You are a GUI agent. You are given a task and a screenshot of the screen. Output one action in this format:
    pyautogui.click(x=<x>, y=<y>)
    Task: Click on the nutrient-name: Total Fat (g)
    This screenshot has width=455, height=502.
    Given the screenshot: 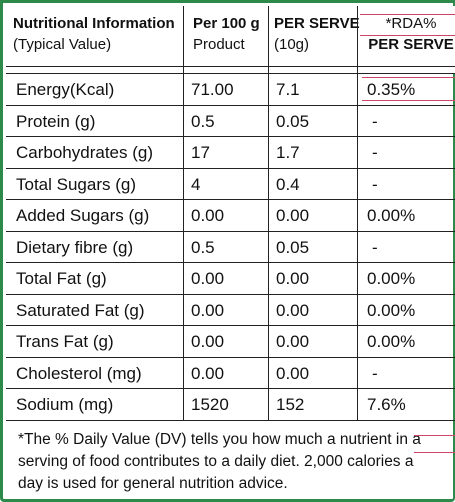 What is the action you would take?
    pyautogui.click(x=61, y=278)
    